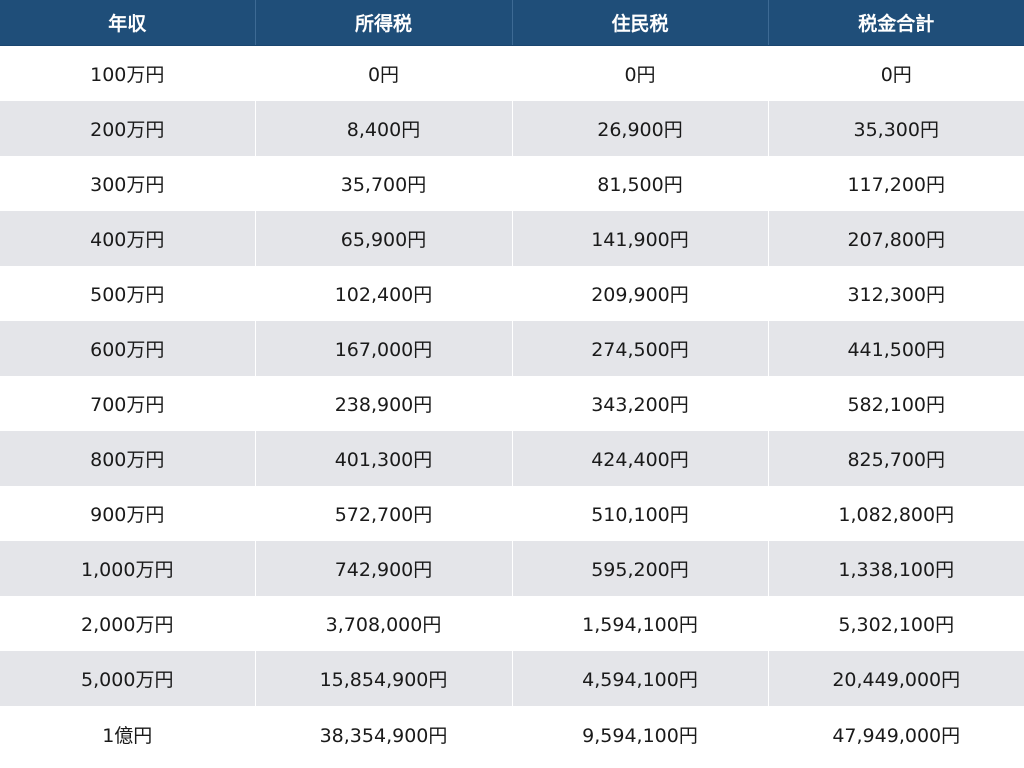 Image resolution: width=1024 pixels, height=768 pixels. What do you see at coordinates (128, 293) in the screenshot?
I see `cell-annual-income: 500万円` at bounding box center [128, 293].